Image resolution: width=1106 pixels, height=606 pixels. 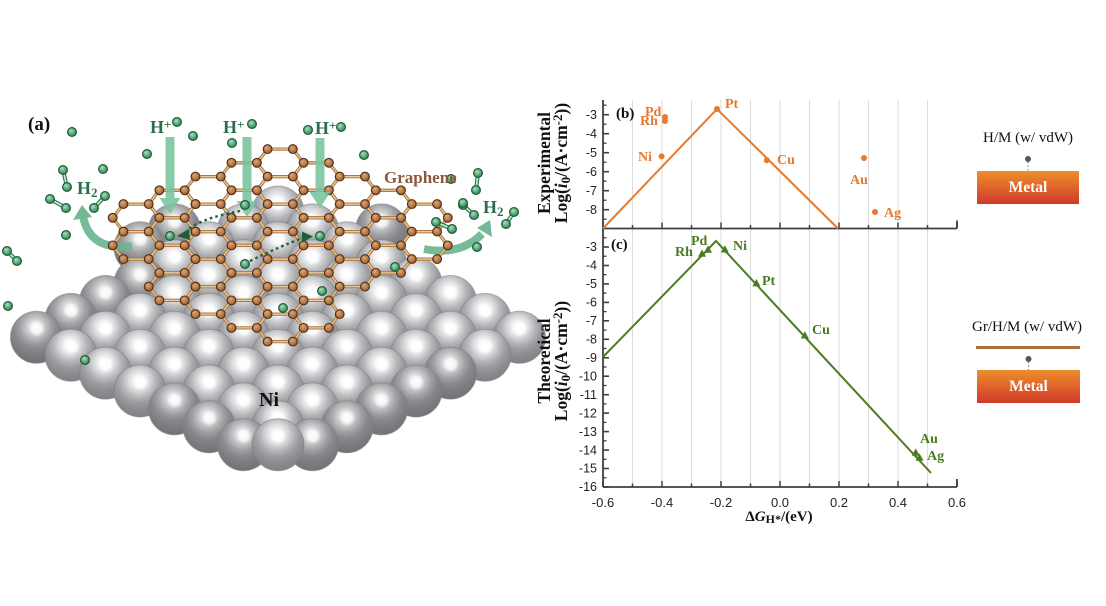 What do you see at coordinates (544, 163) in the screenshot?
I see `svg-text: Experimental` at bounding box center [544, 163].